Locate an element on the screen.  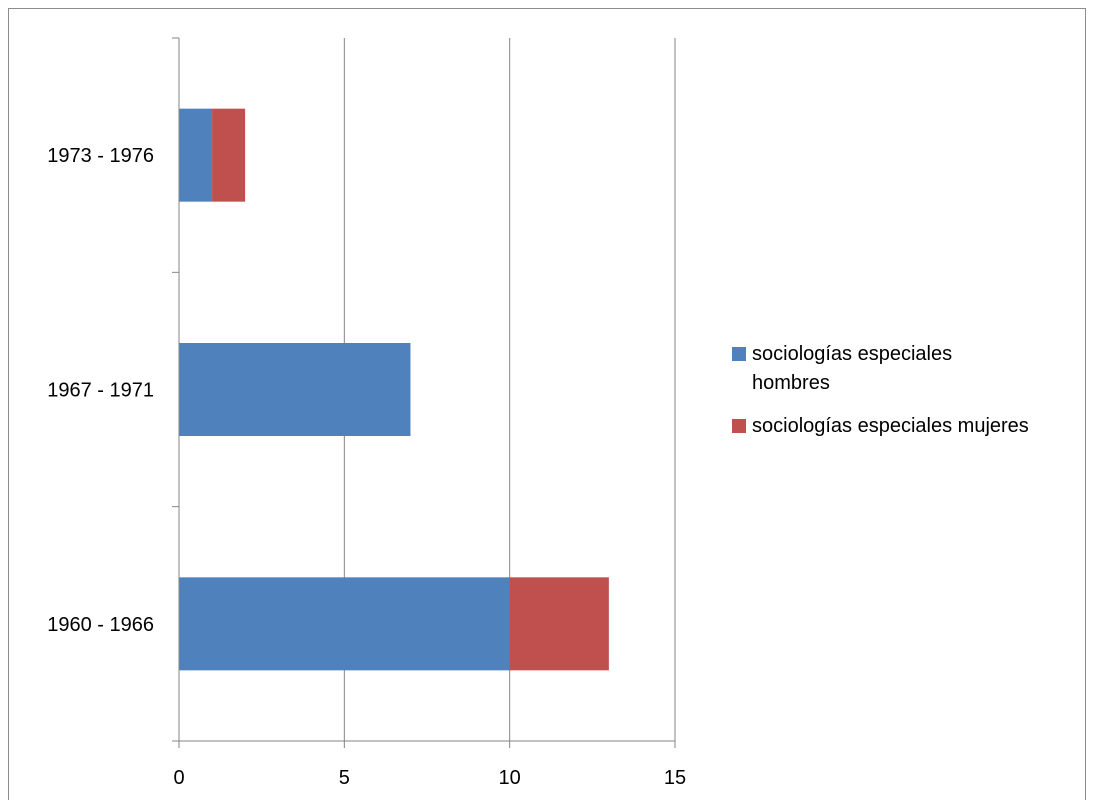
y-tick-label: 1973 - 1976 is located at coordinates (100, 156).